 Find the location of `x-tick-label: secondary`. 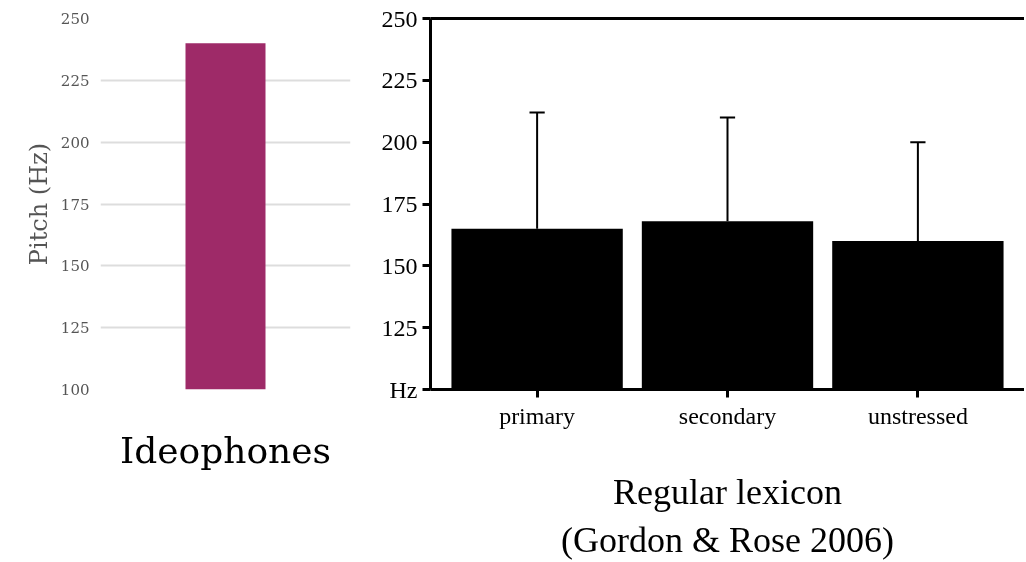

x-tick-label: secondary is located at coordinates (727, 415).